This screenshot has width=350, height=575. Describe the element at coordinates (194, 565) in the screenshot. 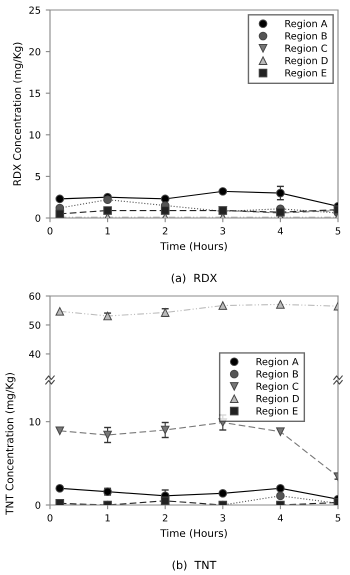

I see `text: (b) TNT` at that location.